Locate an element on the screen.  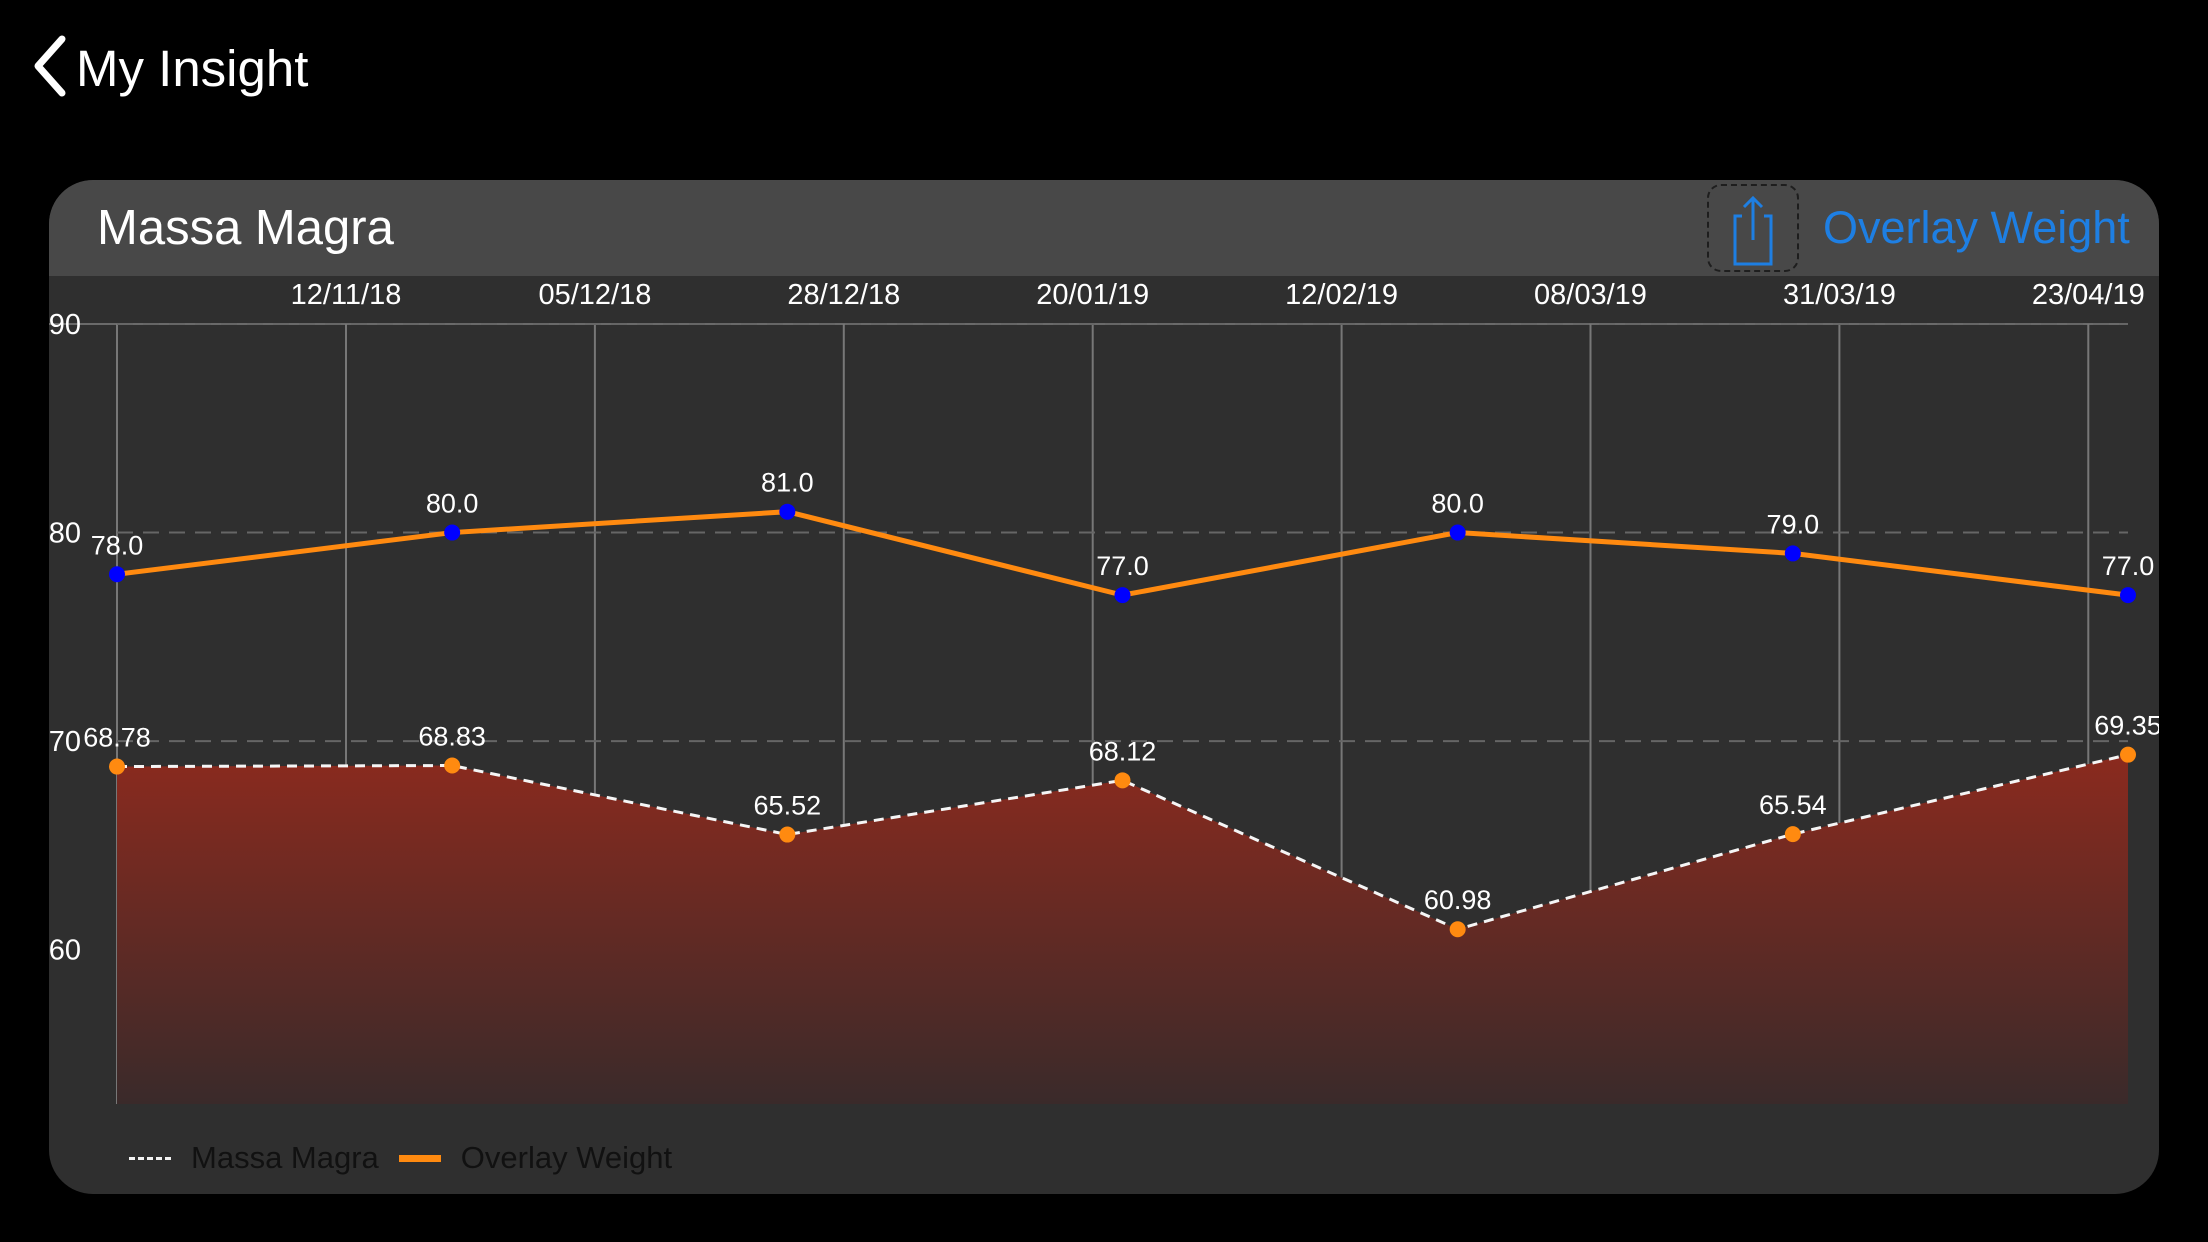
x-tick-label: 28/12/18 is located at coordinates (843, 295).